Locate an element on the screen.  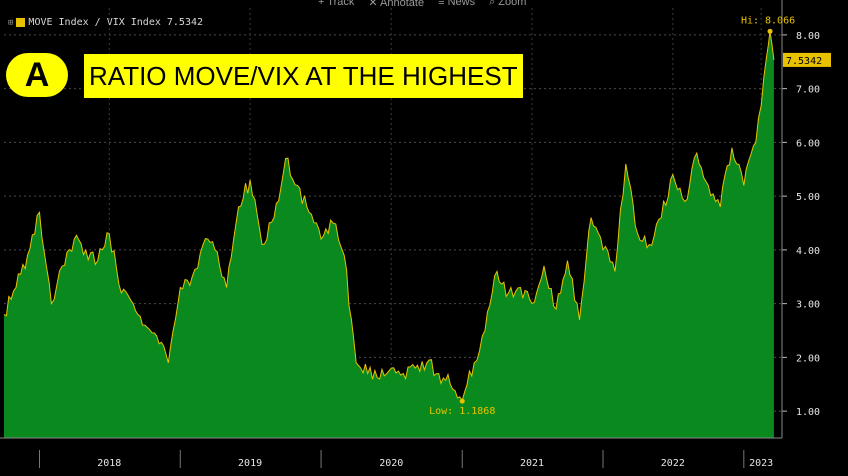
y-tick-label: 2.00 is located at coordinates (808, 358).